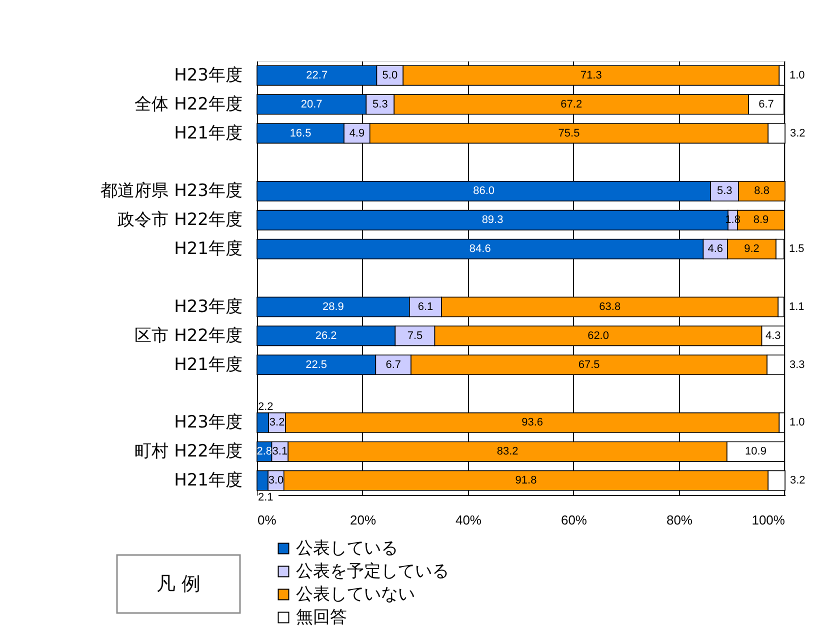 This screenshot has width=836, height=642. I want to click on data-label: 75.5, so click(569, 133).